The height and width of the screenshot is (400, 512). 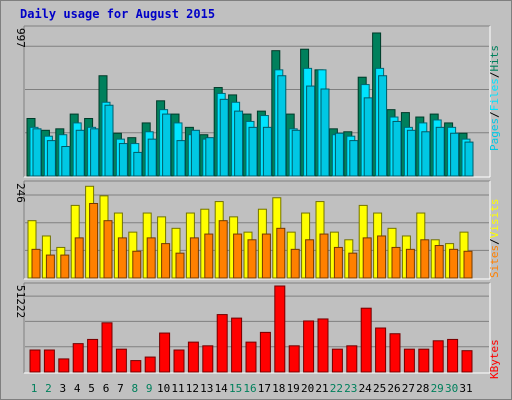 What do you see at coordinates (393, 388) in the screenshot?
I see `x-tick-label-day-26: 26` at bounding box center [393, 388].